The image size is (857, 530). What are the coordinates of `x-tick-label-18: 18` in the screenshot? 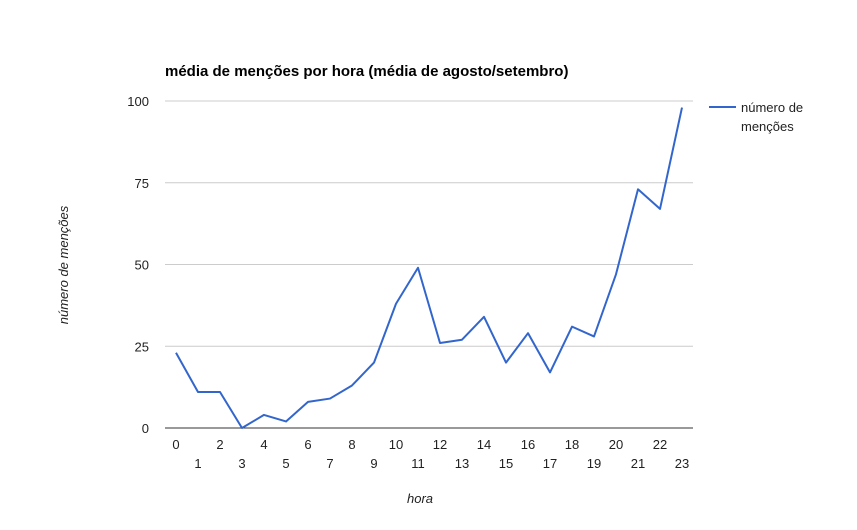 It's located at (572, 444).